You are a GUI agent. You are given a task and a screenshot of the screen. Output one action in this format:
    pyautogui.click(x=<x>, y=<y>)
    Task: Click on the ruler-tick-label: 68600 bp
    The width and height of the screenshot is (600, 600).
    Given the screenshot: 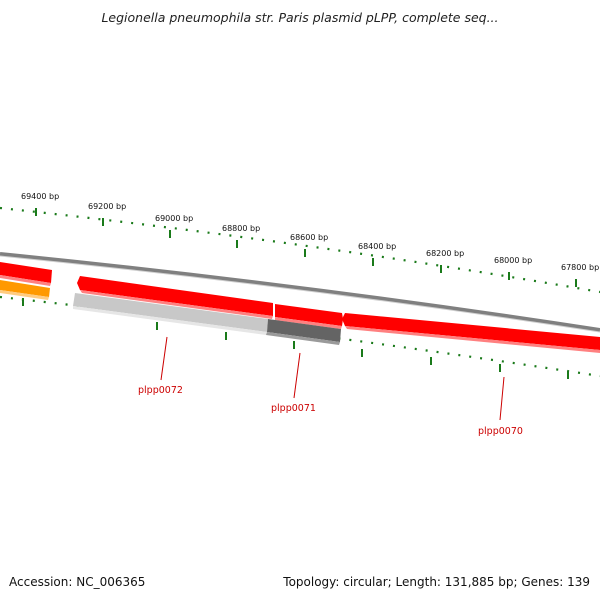 What is the action you would take?
    pyautogui.click(x=309, y=237)
    